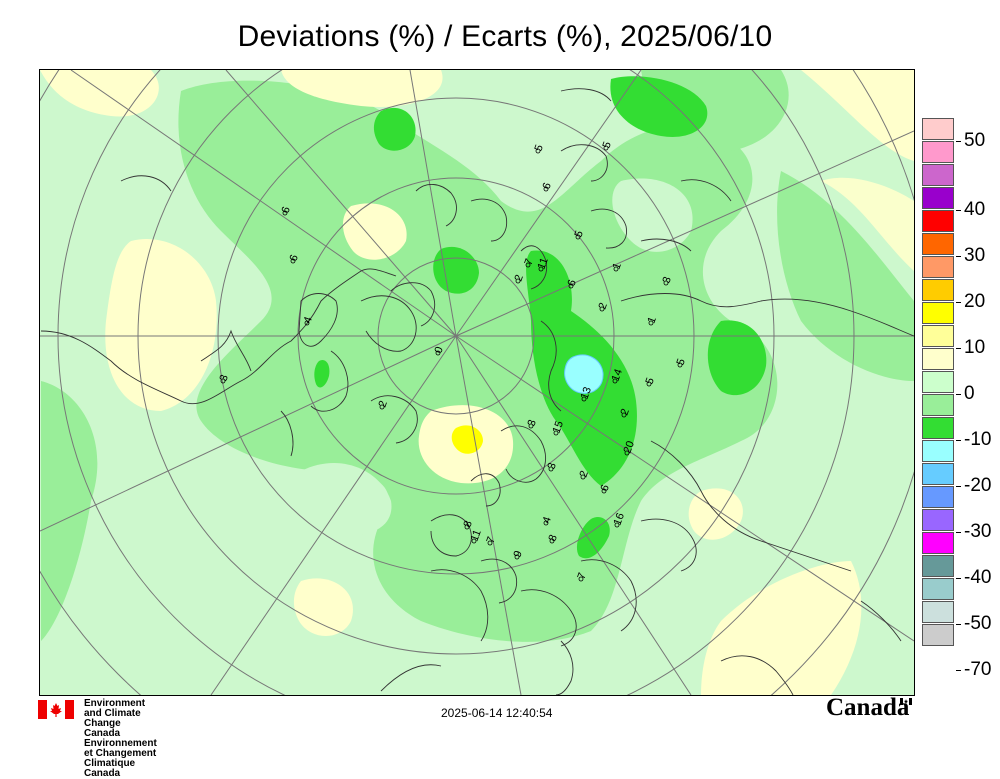 The width and height of the screenshot is (1000, 779). Describe the element at coordinates (975, 347) in the screenshot. I see `legend-tick-label: 10` at that location.